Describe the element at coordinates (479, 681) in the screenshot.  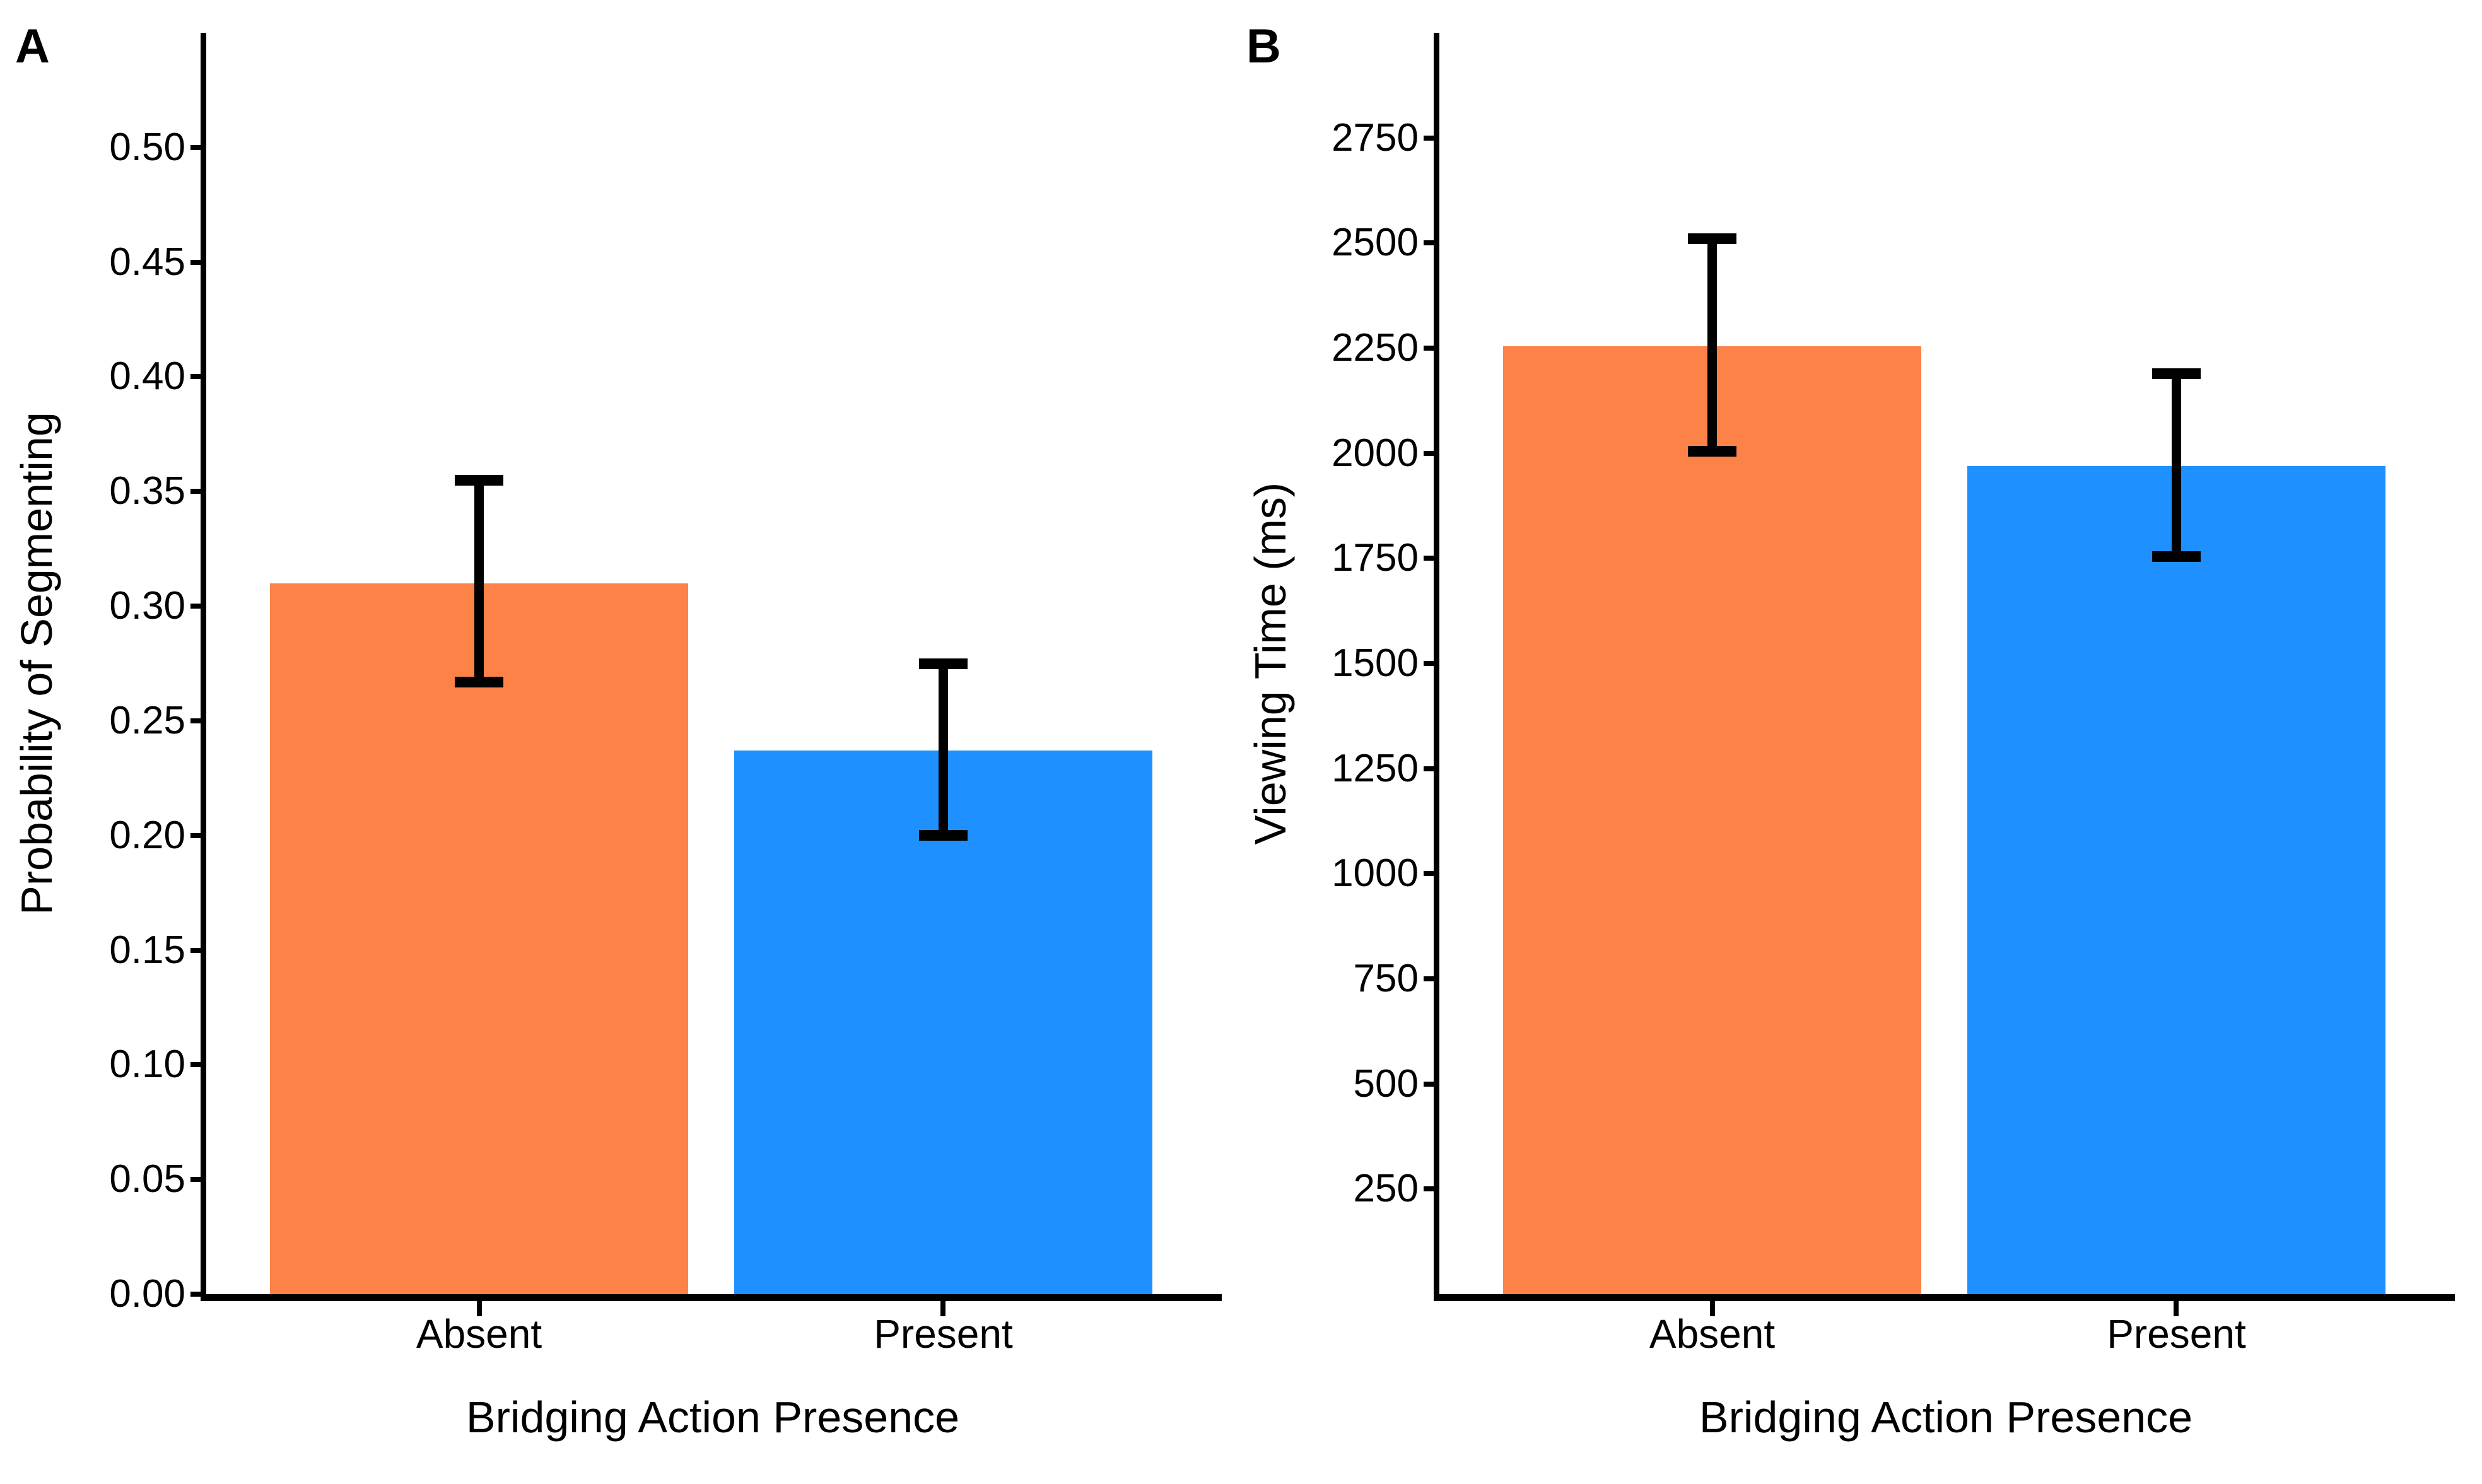
I see `panel-a-error-bar-cap-bottom-absent` at that location.